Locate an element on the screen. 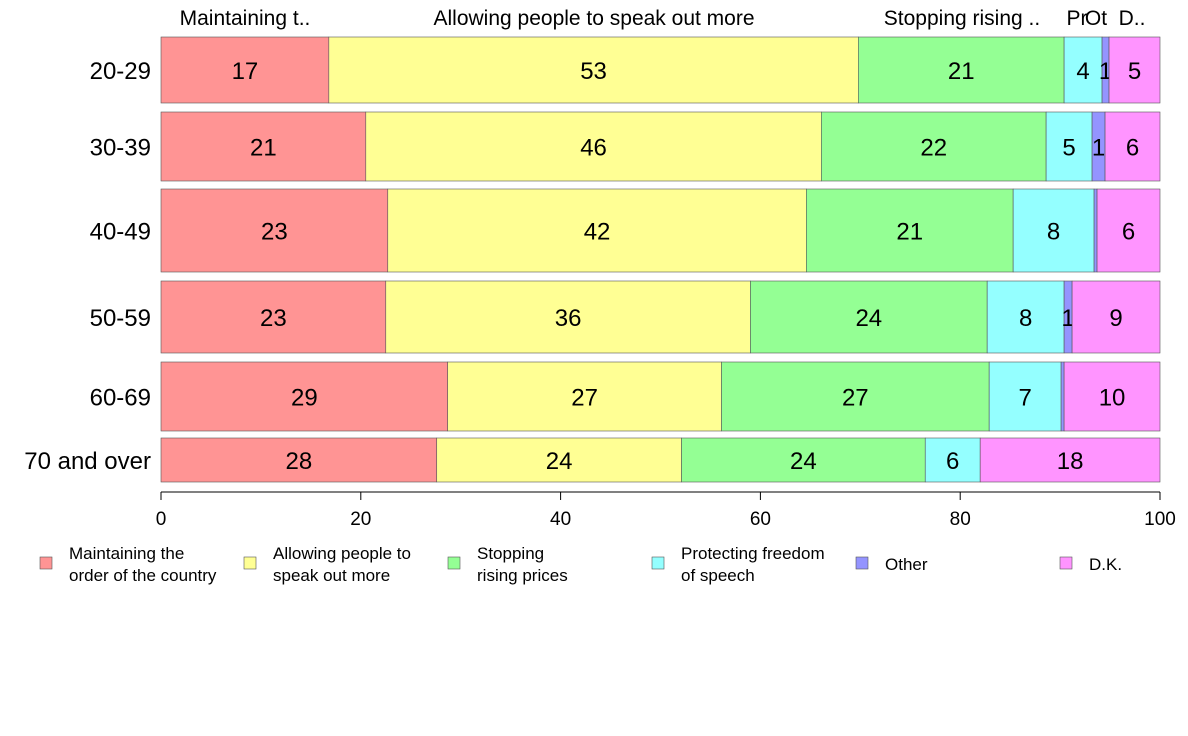  data-label: 46 is located at coordinates (593, 148).